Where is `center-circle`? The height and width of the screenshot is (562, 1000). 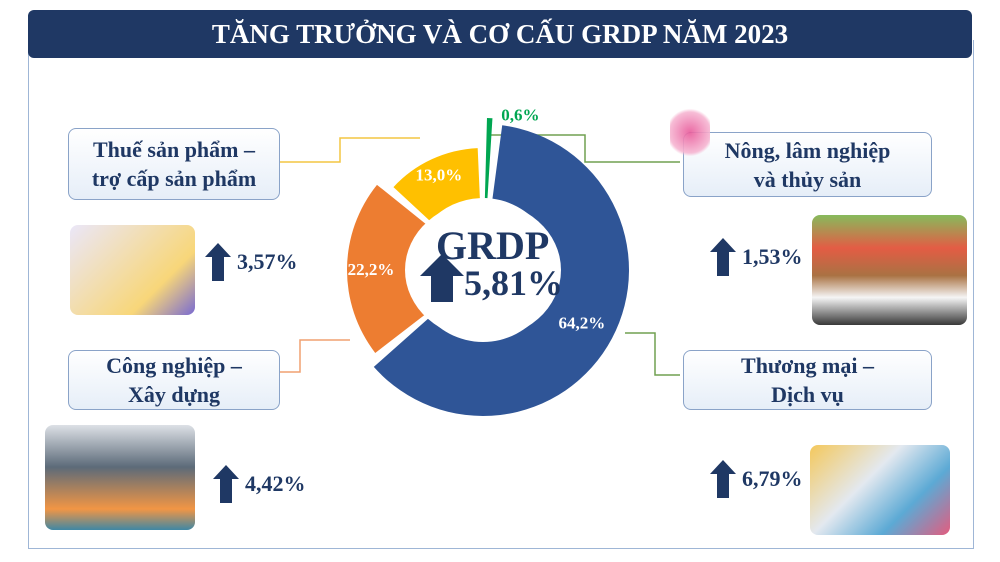 center-circle is located at coordinates (483, 270).